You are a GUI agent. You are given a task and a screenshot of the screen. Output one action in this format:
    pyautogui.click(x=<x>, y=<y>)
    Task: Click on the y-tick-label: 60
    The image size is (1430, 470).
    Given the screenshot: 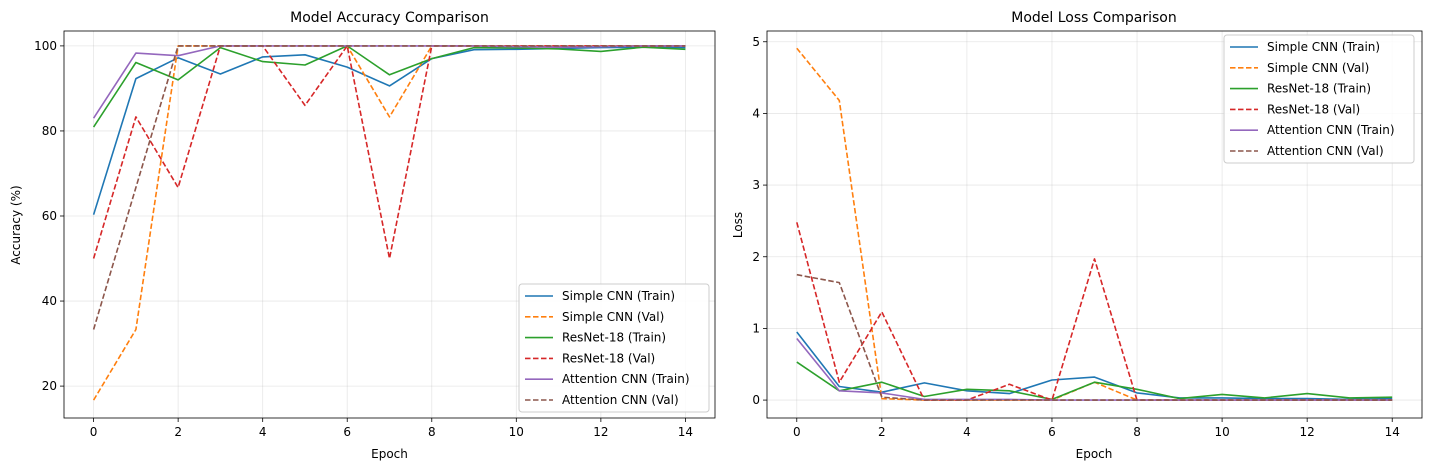 What is the action you would take?
    pyautogui.click(x=49, y=216)
    